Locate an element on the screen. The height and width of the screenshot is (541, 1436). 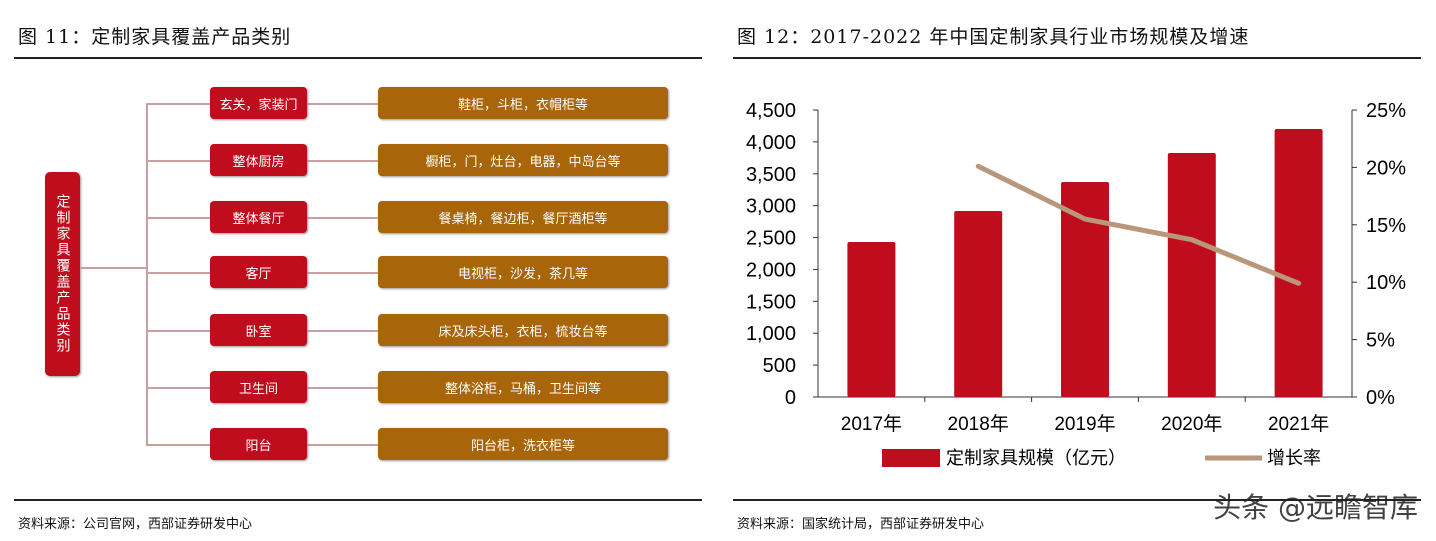
y-left-tick-label: 2,500 is located at coordinates (771, 239).